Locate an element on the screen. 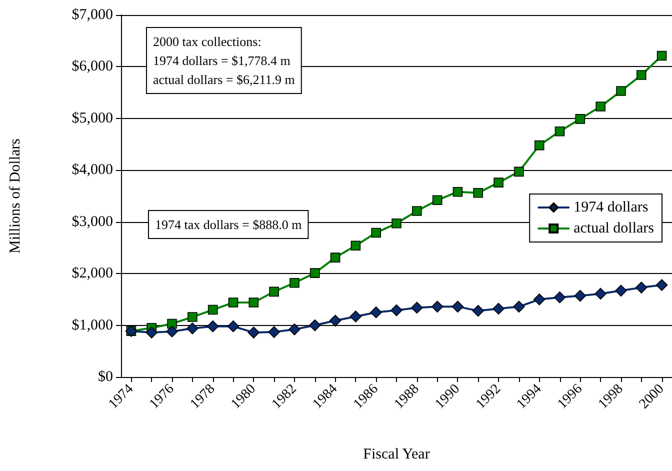 The image size is (672, 471). y-tick-label: $6,000 is located at coordinates (92, 66).